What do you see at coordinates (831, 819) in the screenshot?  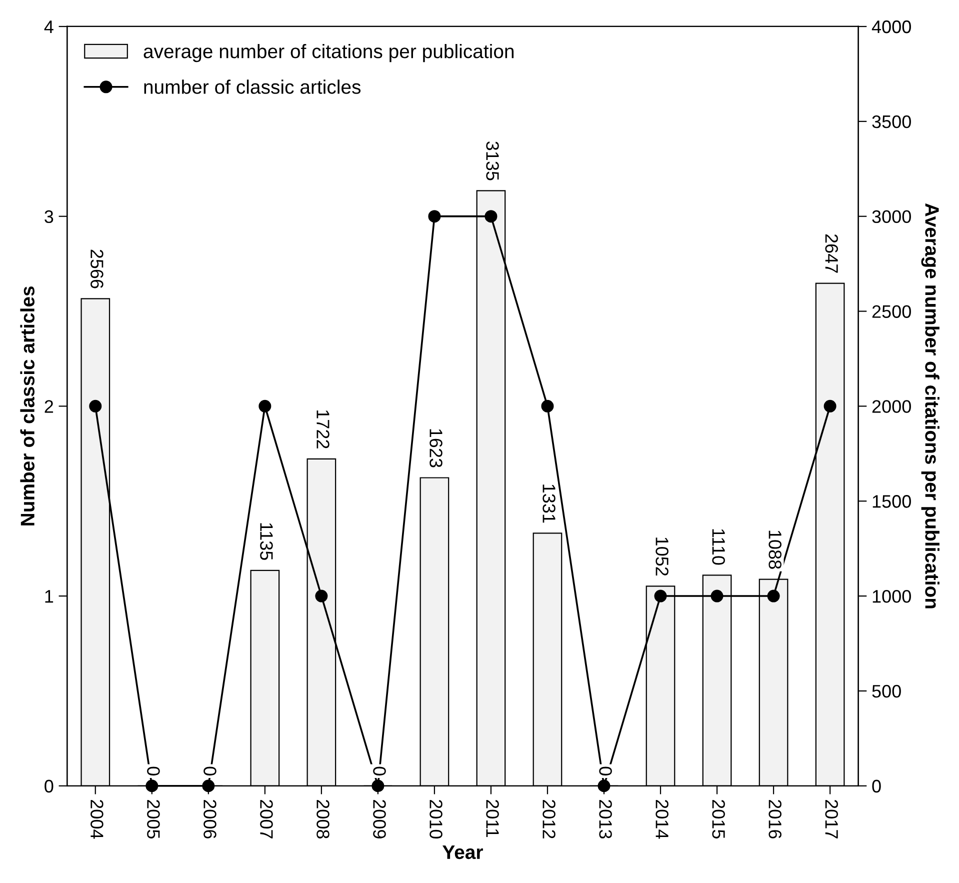 I see `x-tick-label: 2017` at bounding box center [831, 819].